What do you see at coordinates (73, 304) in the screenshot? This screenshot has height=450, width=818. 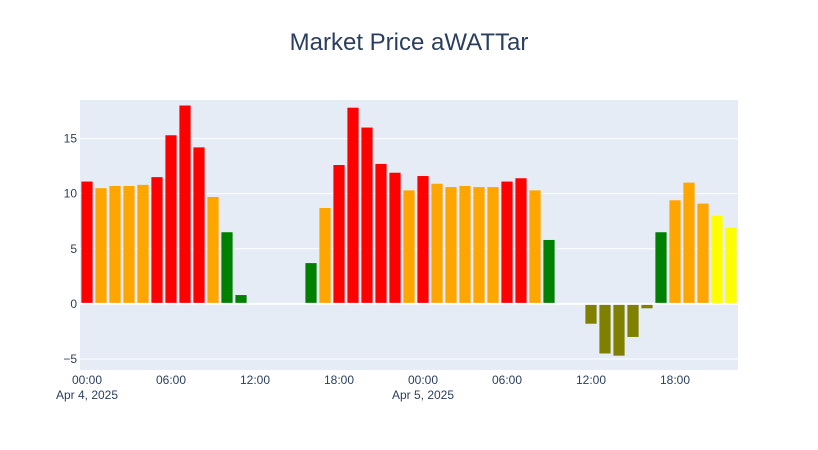 I see `y-tick-label: 0` at bounding box center [73, 304].